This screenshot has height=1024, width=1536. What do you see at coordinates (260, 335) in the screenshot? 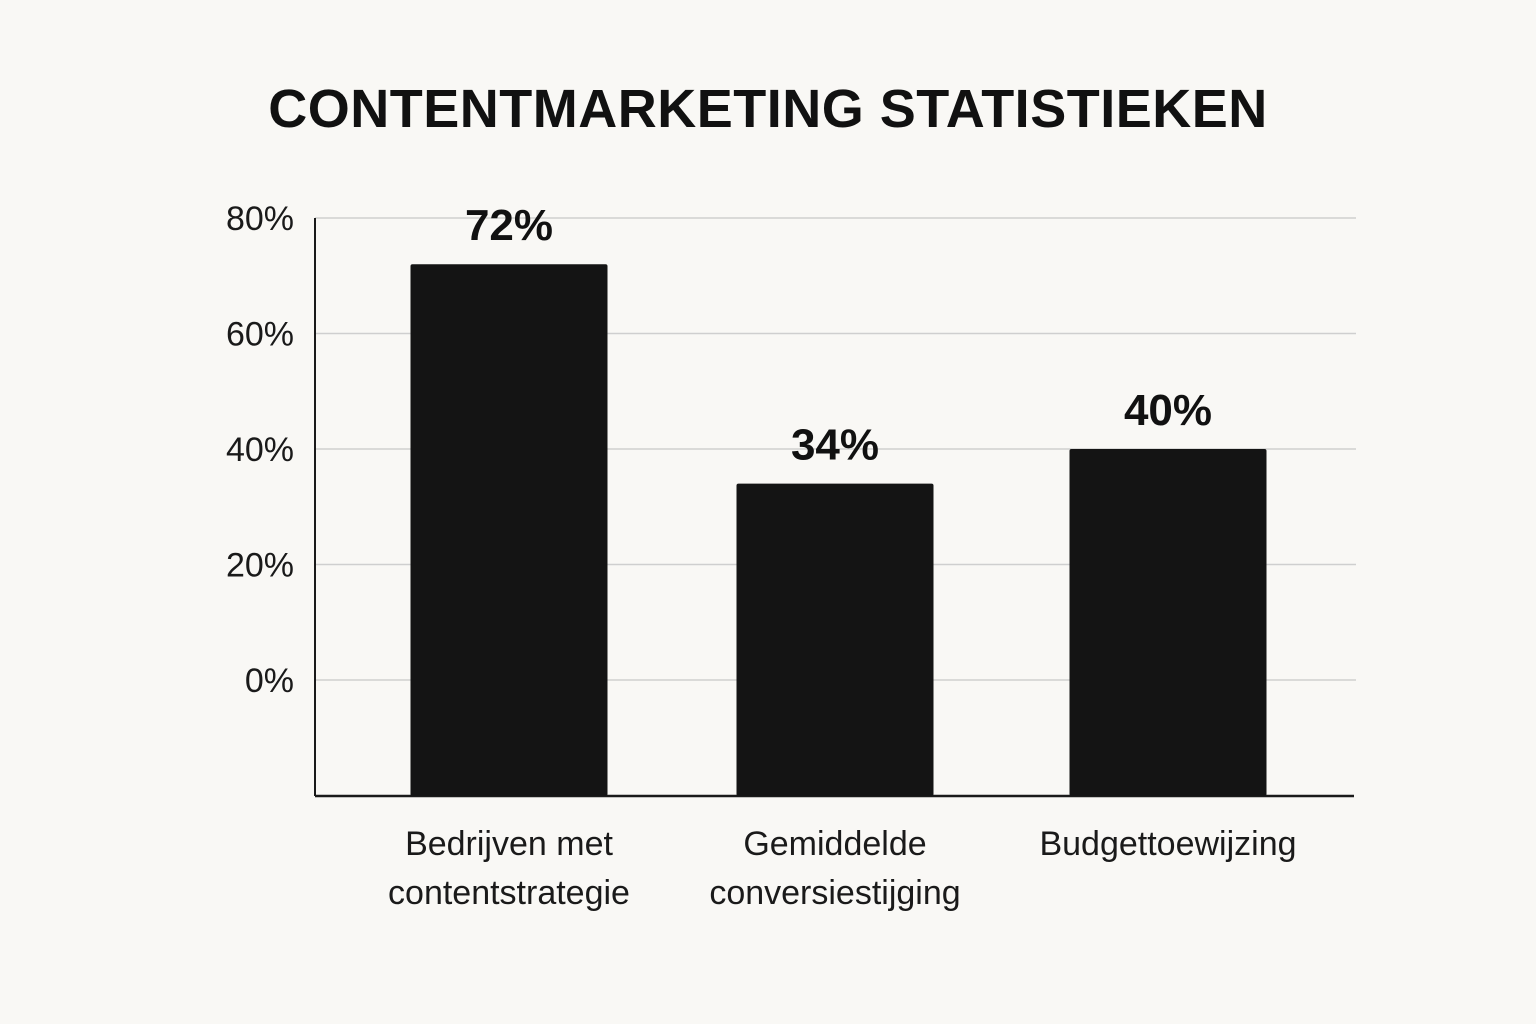
I see `y-tick-label: 60%` at bounding box center [260, 335].